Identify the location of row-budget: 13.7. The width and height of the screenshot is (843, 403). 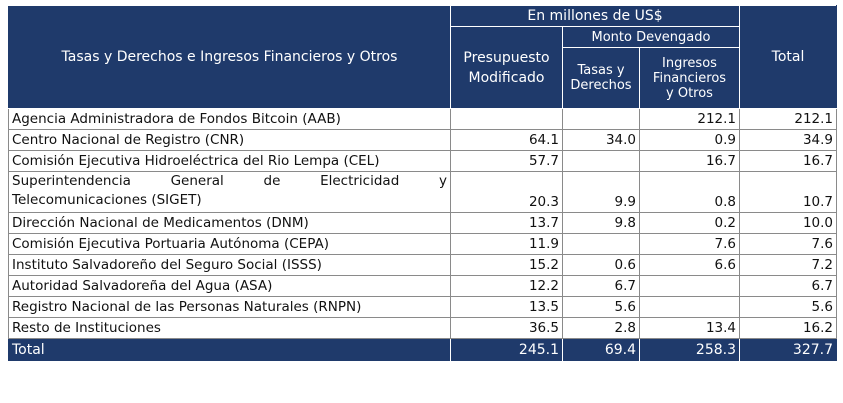
(506, 223).